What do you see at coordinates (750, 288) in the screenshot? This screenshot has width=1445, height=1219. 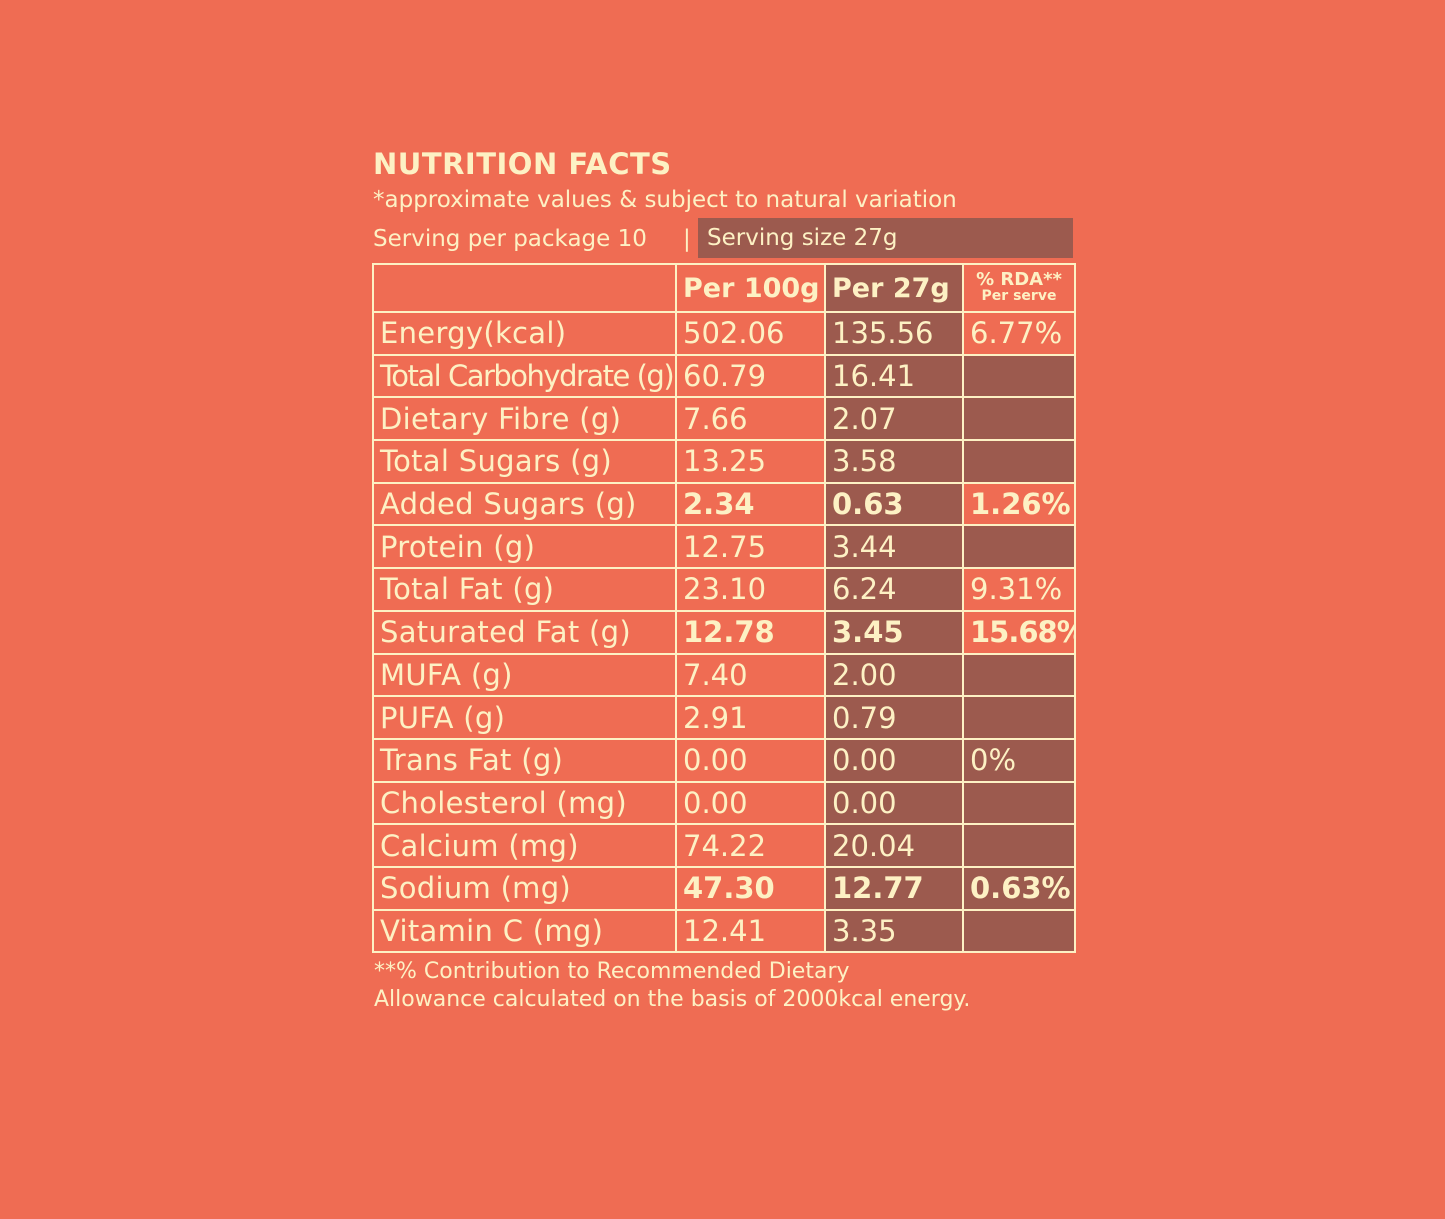 I see `header-per-100g: Per 100g` at bounding box center [750, 288].